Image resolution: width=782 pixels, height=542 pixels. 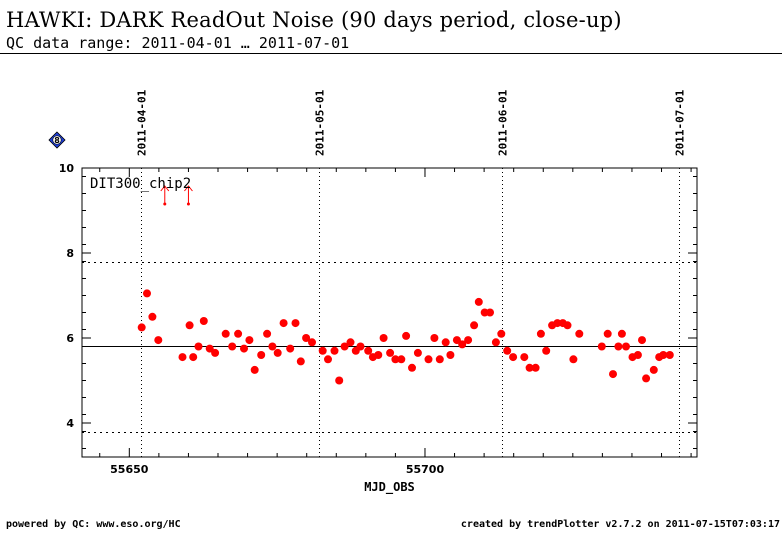 What do you see at coordinates (140, 184) in the screenshot?
I see `panel-label: DIT300_chip2` at bounding box center [140, 184].